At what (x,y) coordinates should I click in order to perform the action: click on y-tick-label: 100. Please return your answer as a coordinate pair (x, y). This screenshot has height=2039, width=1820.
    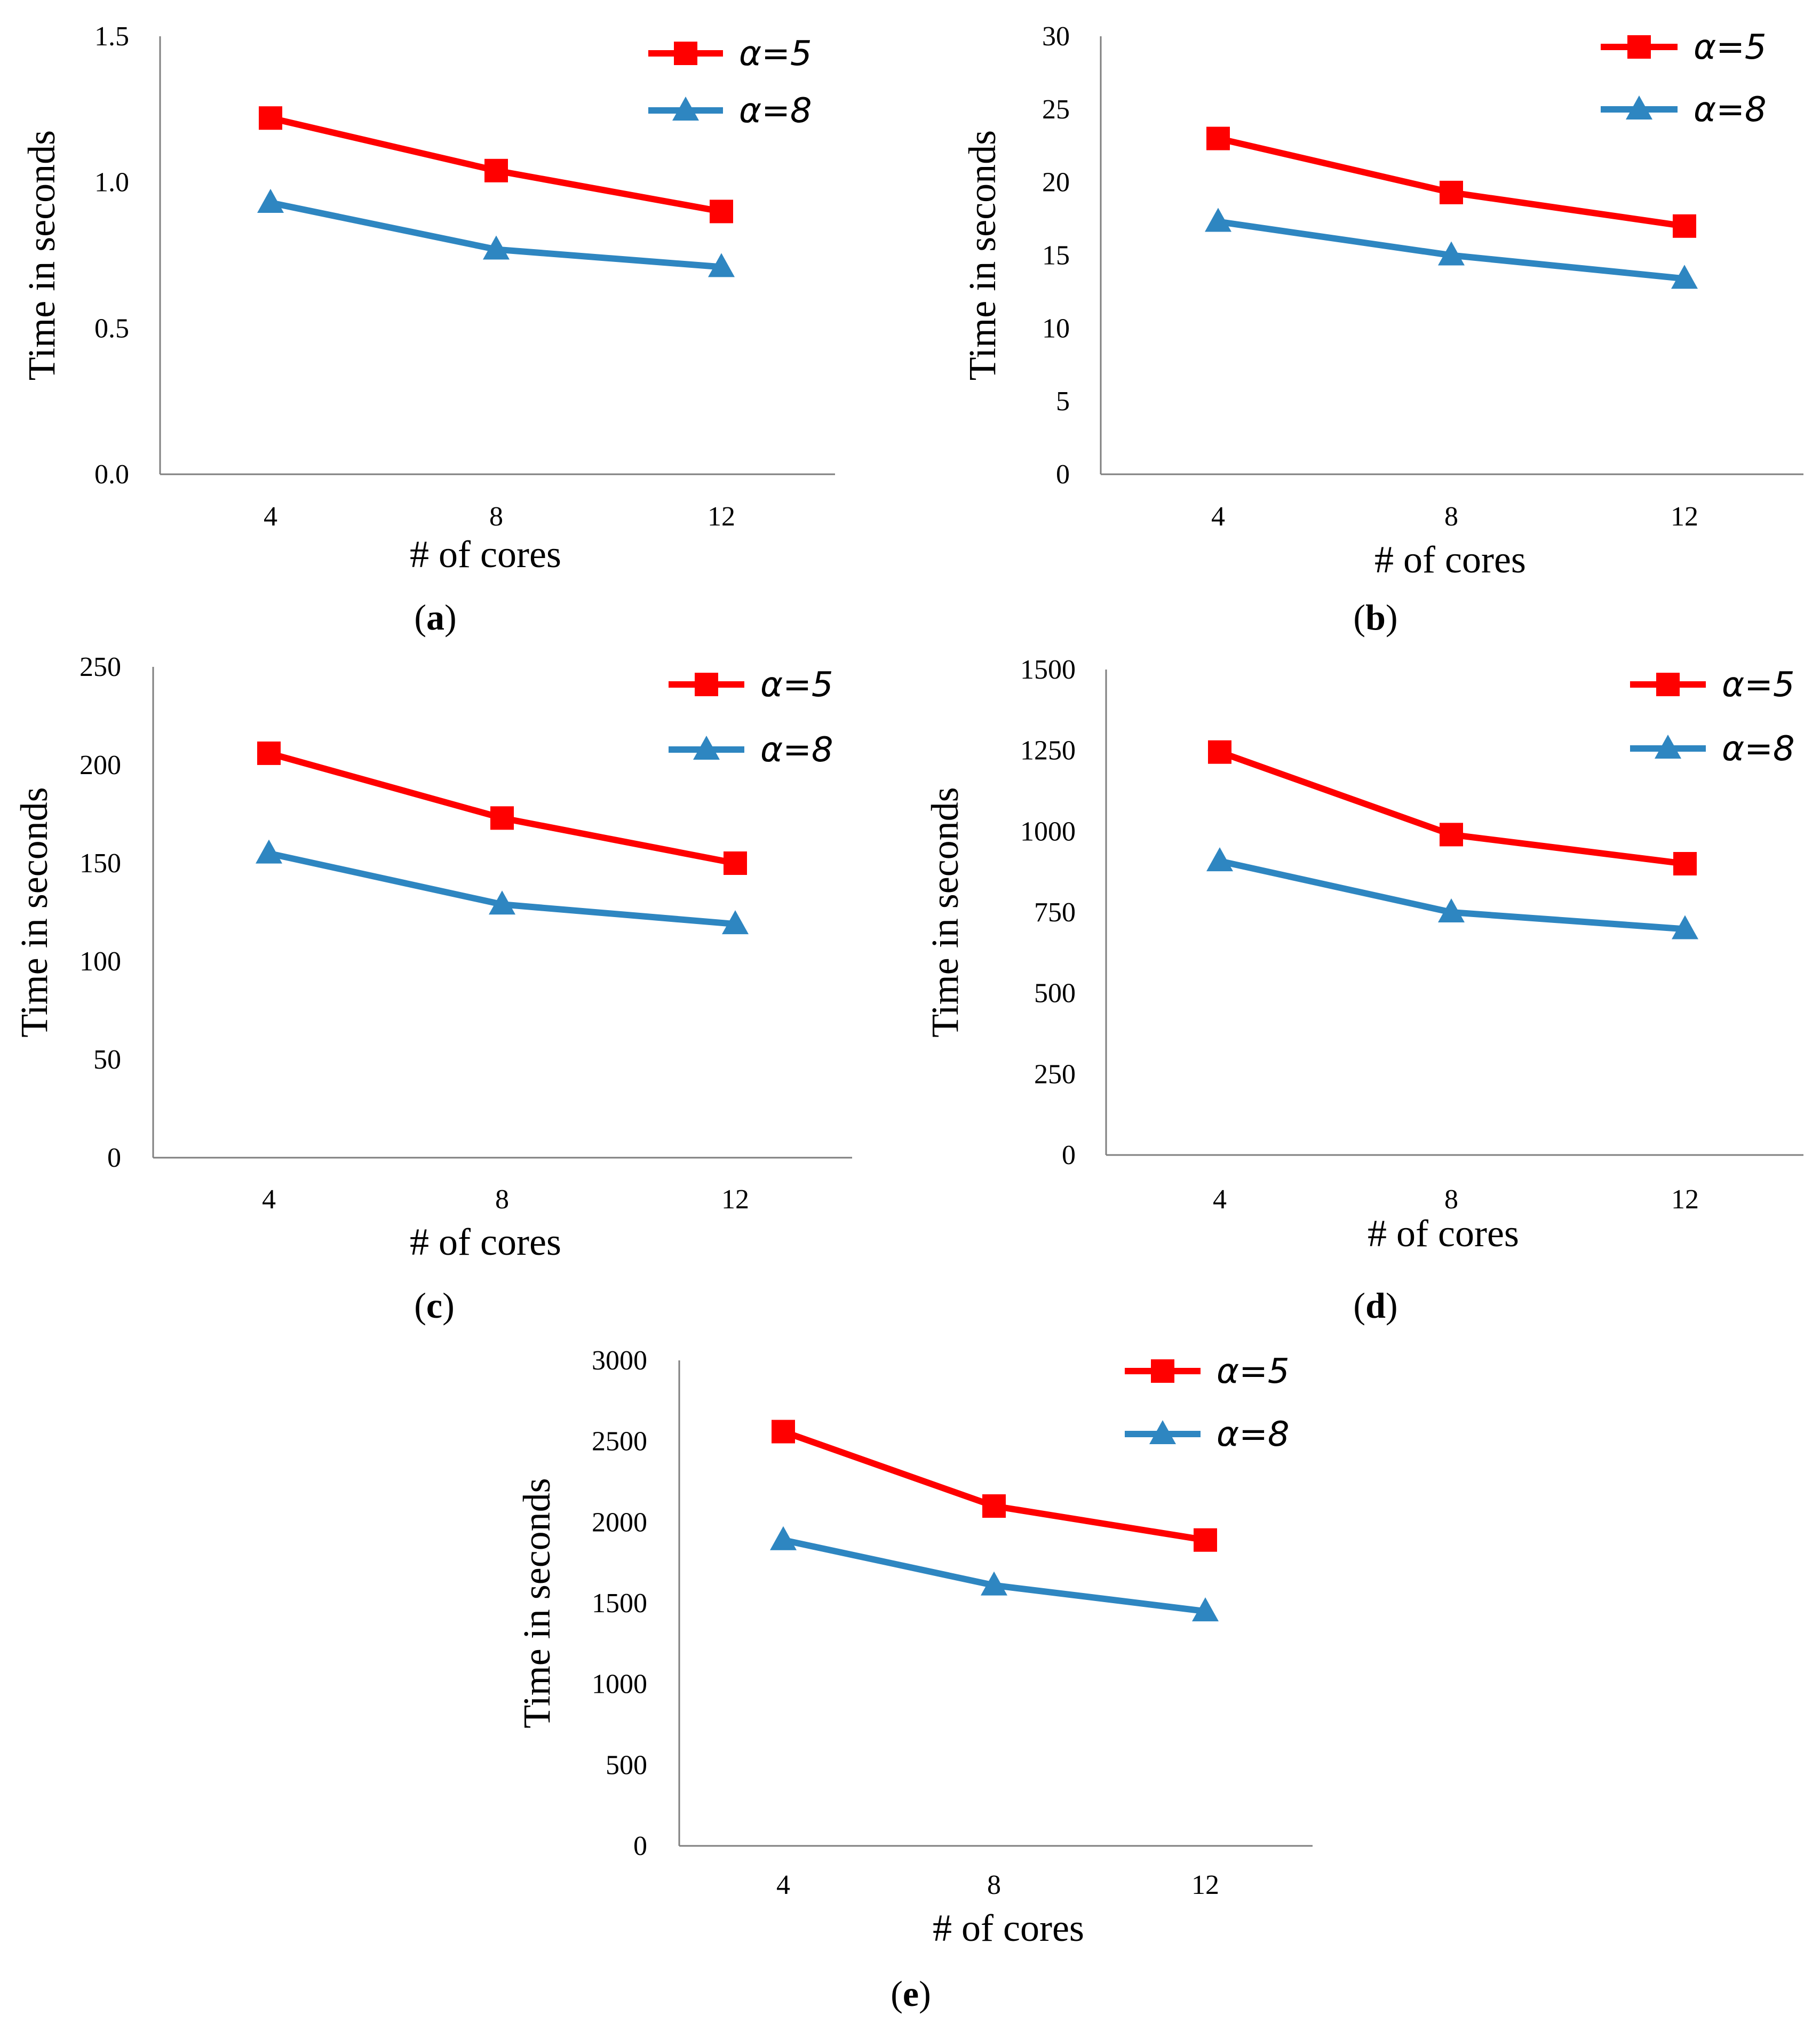
    Looking at the image, I should click on (101, 961).